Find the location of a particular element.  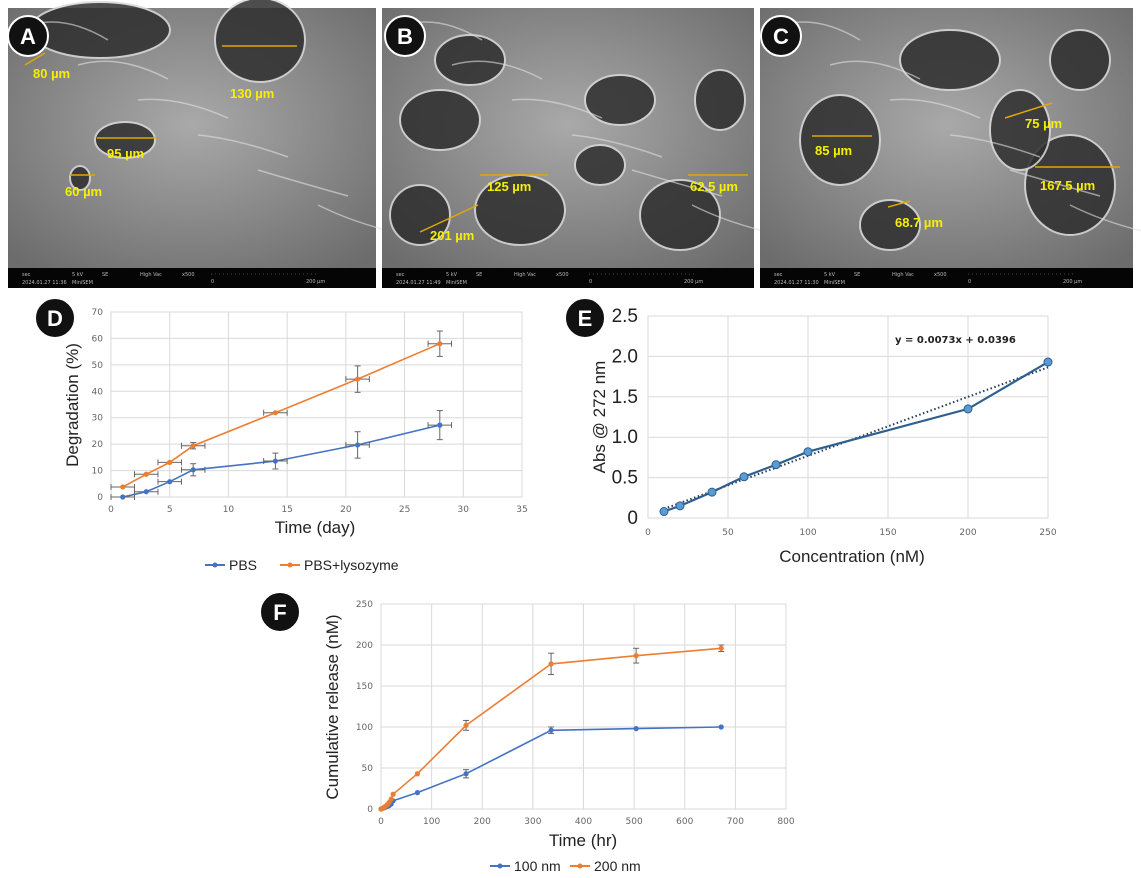

y-tick-label: 30 is located at coordinates (98, 419).